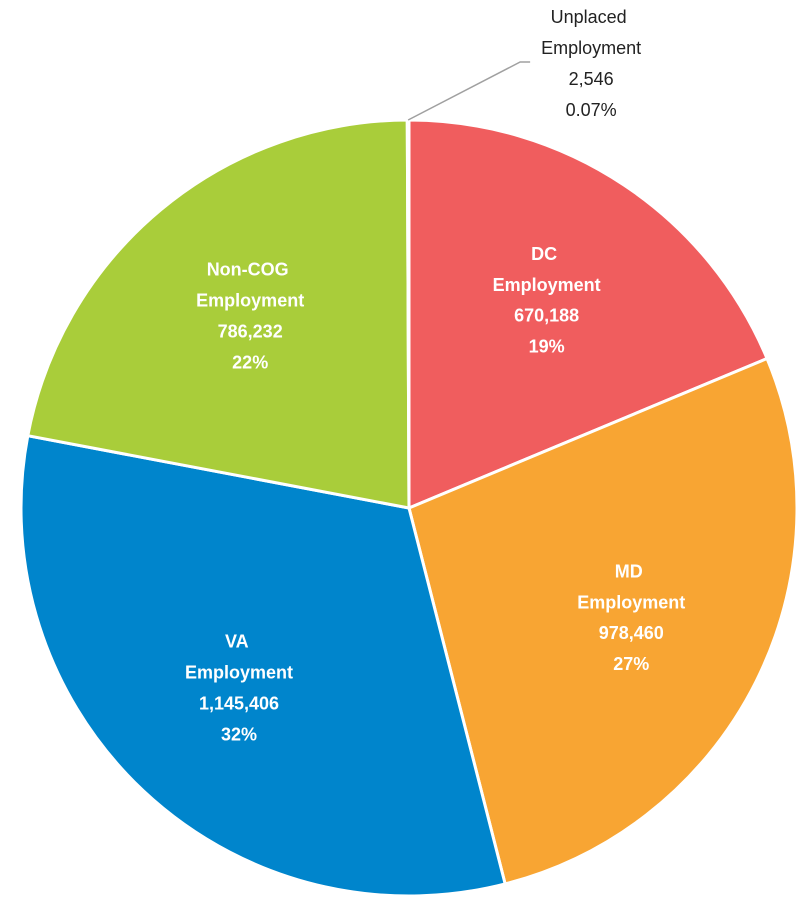 The width and height of the screenshot is (802, 899). What do you see at coordinates (239, 656) in the screenshot?
I see `slice-label: VA Employment` at bounding box center [239, 656].